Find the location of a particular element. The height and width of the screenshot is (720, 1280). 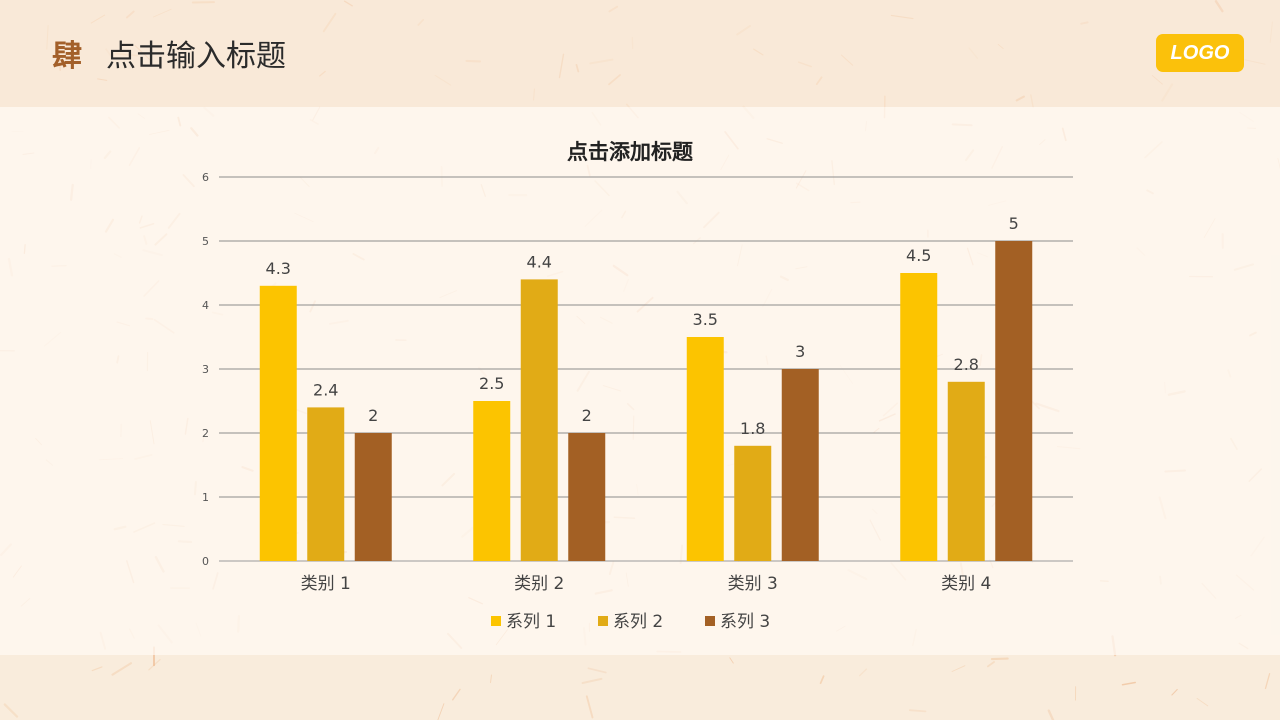

data-label: 3.5 is located at coordinates (705, 319).